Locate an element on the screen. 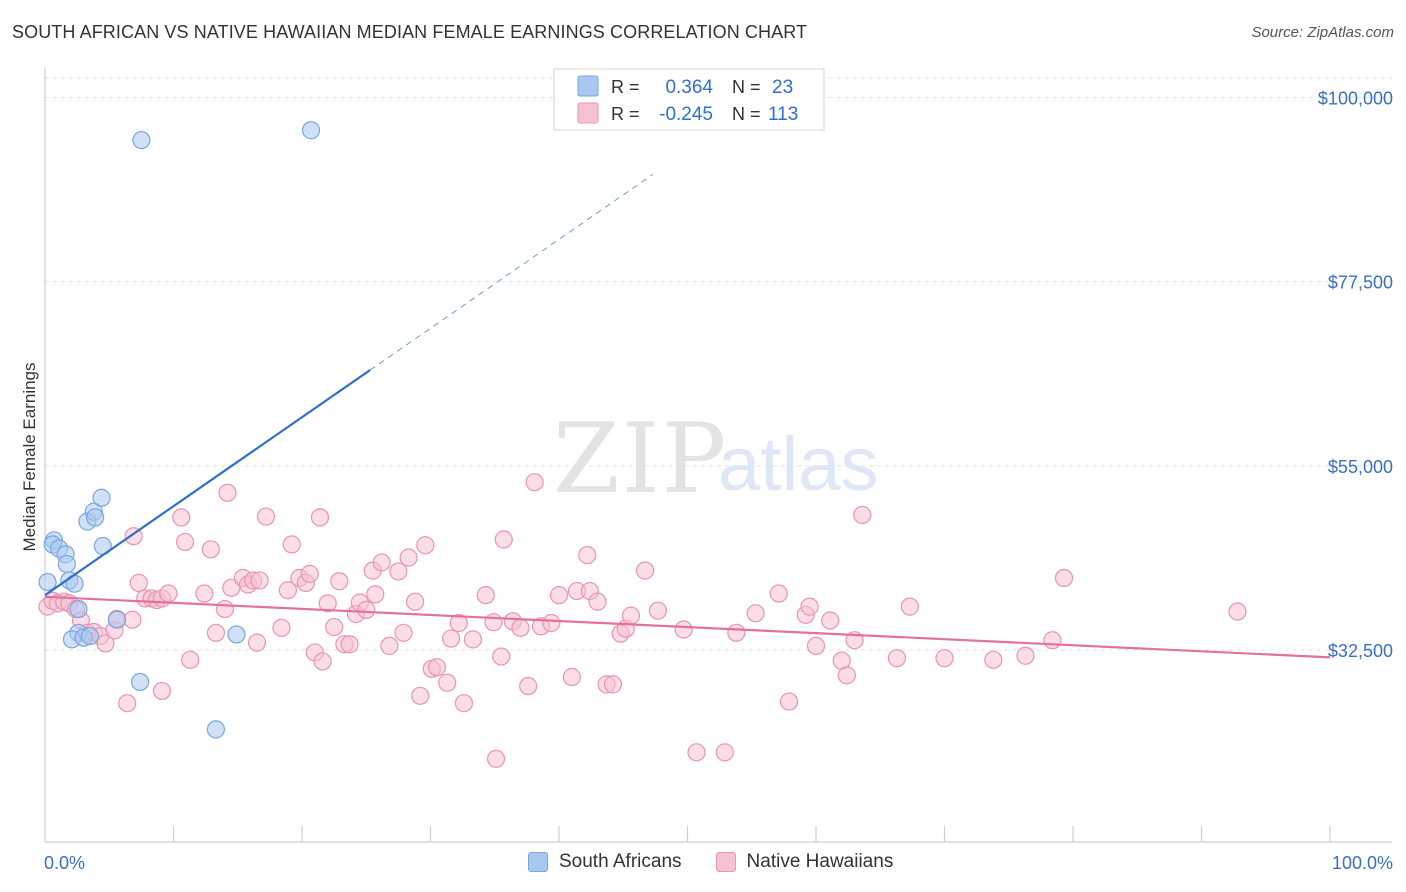  stats-n-value-blue: 23 is located at coordinates (782, 87).